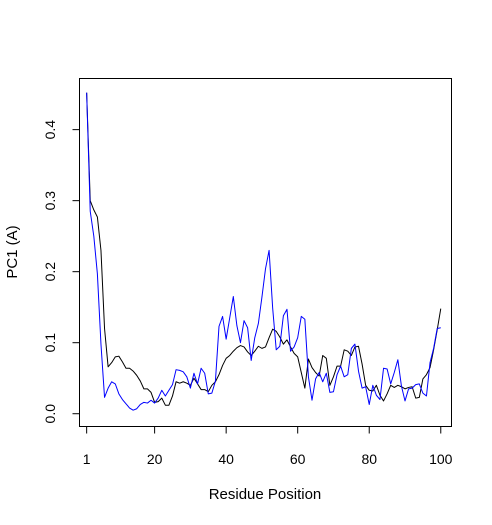 This screenshot has height=525, width=492. I want to click on y-axis-title: PC1 (A), so click(12, 251).